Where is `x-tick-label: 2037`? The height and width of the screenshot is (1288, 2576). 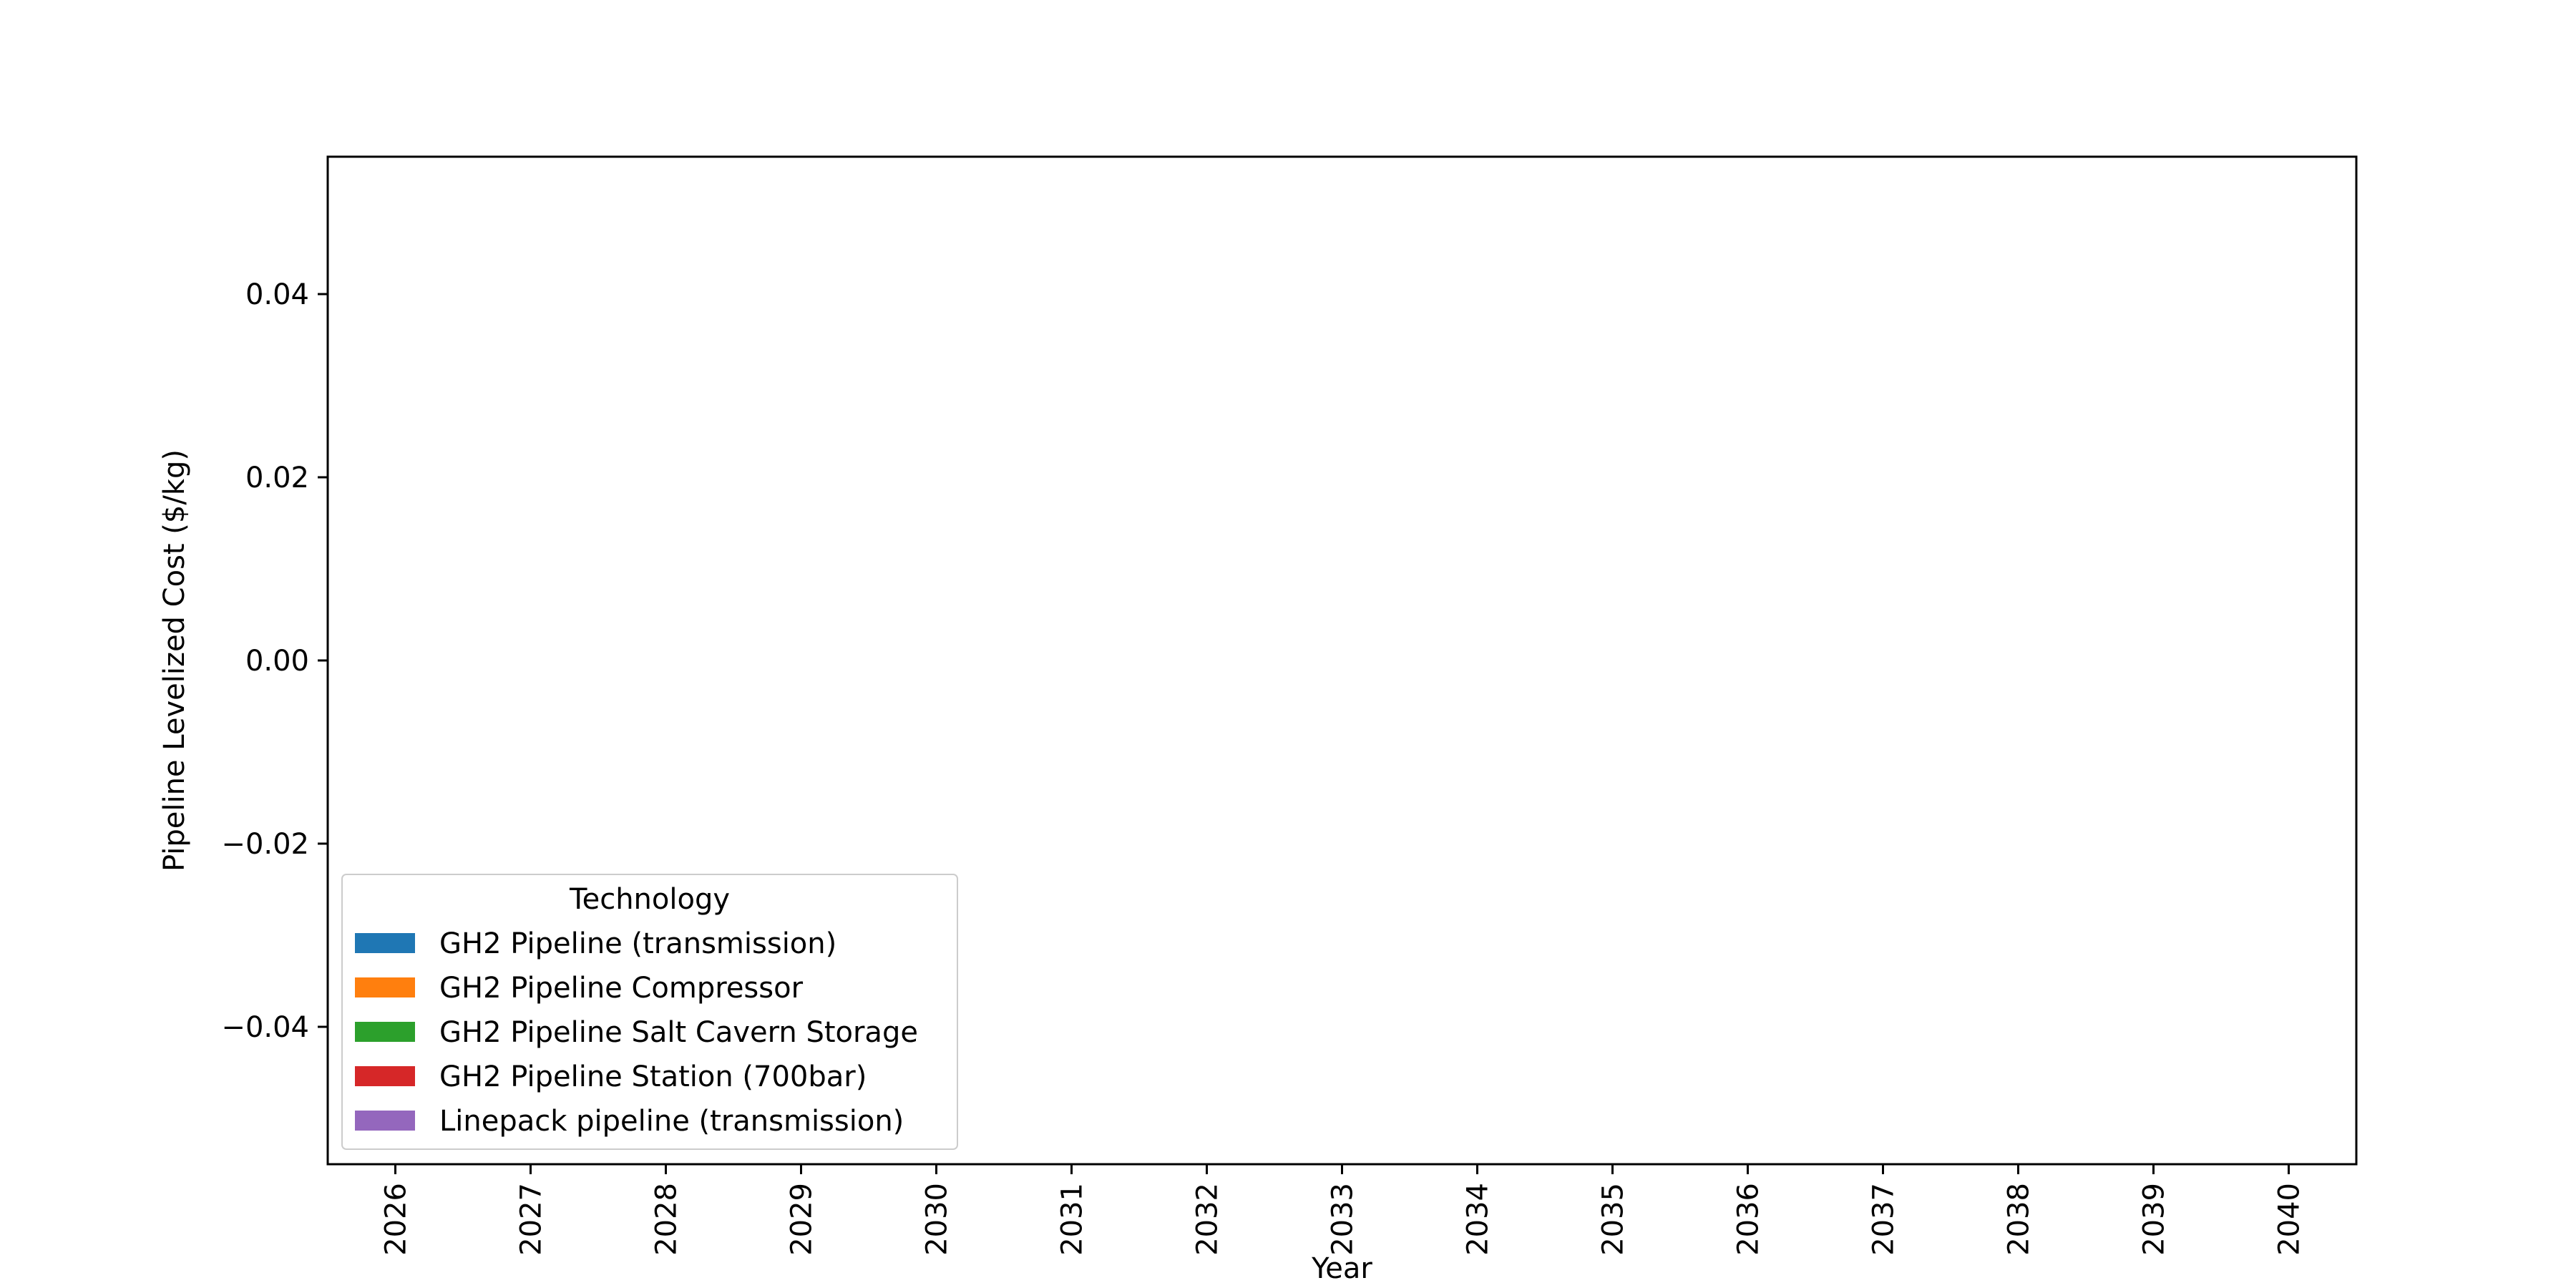 x-tick-label: 2037 is located at coordinates (1884, 1219).